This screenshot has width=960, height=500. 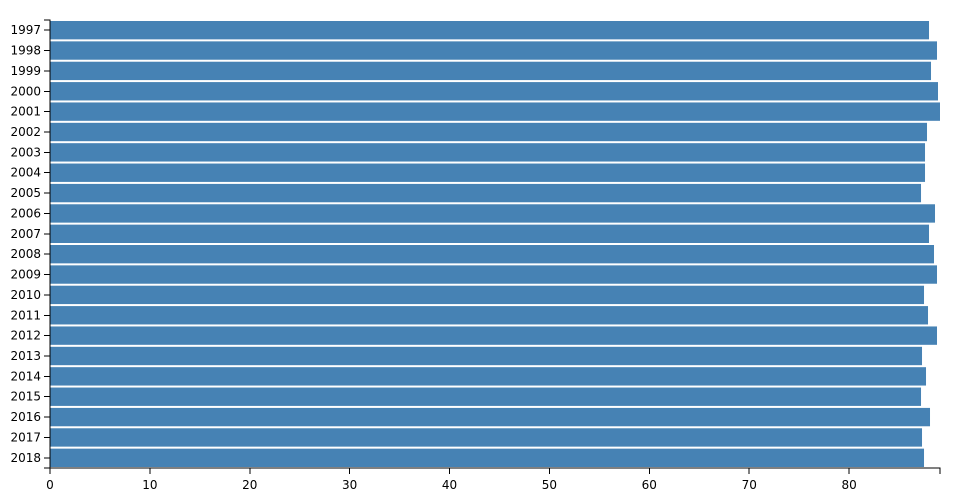 I want to click on y-tick-label: 2004, so click(x=25, y=173).